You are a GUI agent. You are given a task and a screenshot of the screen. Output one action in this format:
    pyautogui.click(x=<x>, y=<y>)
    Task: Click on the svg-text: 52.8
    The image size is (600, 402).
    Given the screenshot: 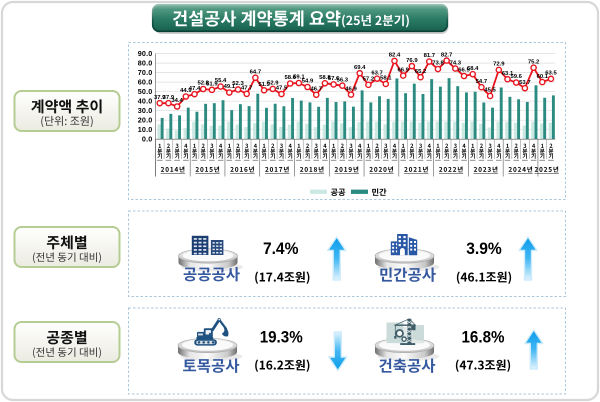 What is the action you would take?
    pyautogui.click(x=203, y=84)
    